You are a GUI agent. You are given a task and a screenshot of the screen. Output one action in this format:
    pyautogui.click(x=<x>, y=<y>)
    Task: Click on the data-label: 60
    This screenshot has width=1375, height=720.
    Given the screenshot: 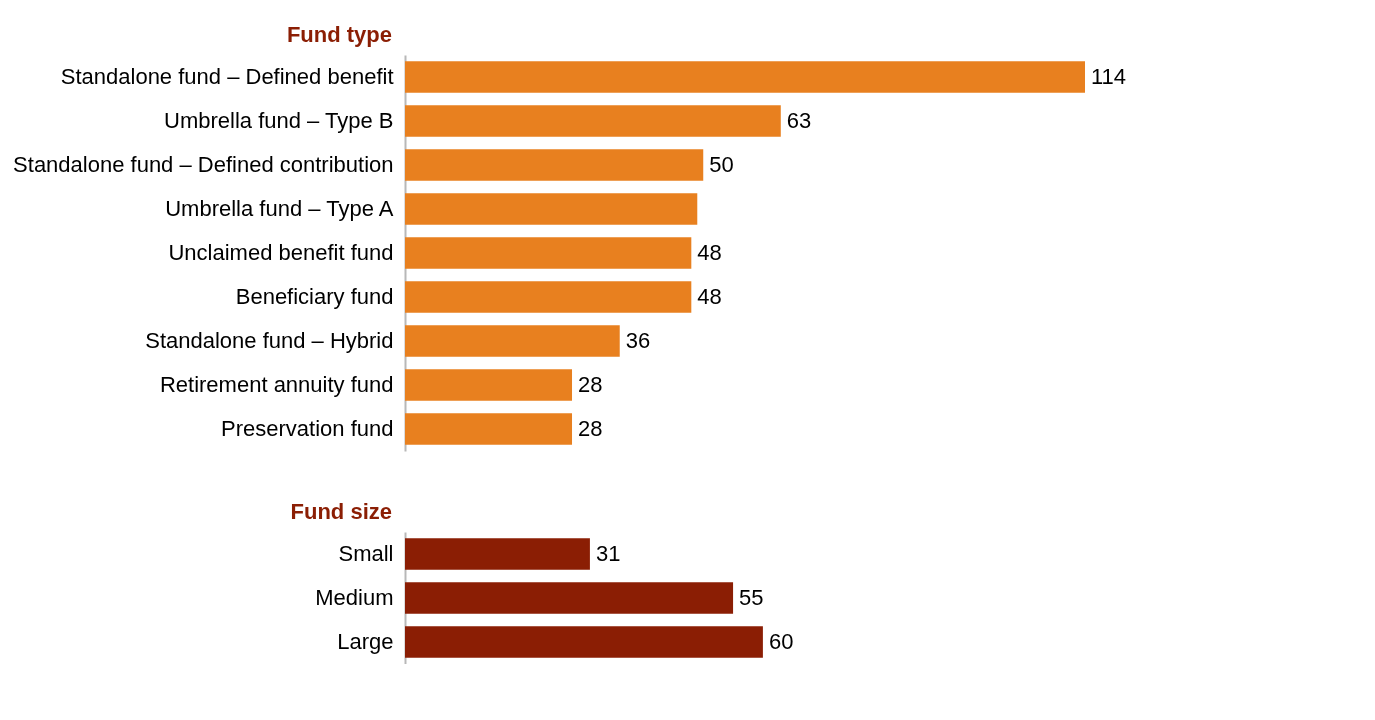 What is the action you would take?
    pyautogui.click(x=781, y=641)
    